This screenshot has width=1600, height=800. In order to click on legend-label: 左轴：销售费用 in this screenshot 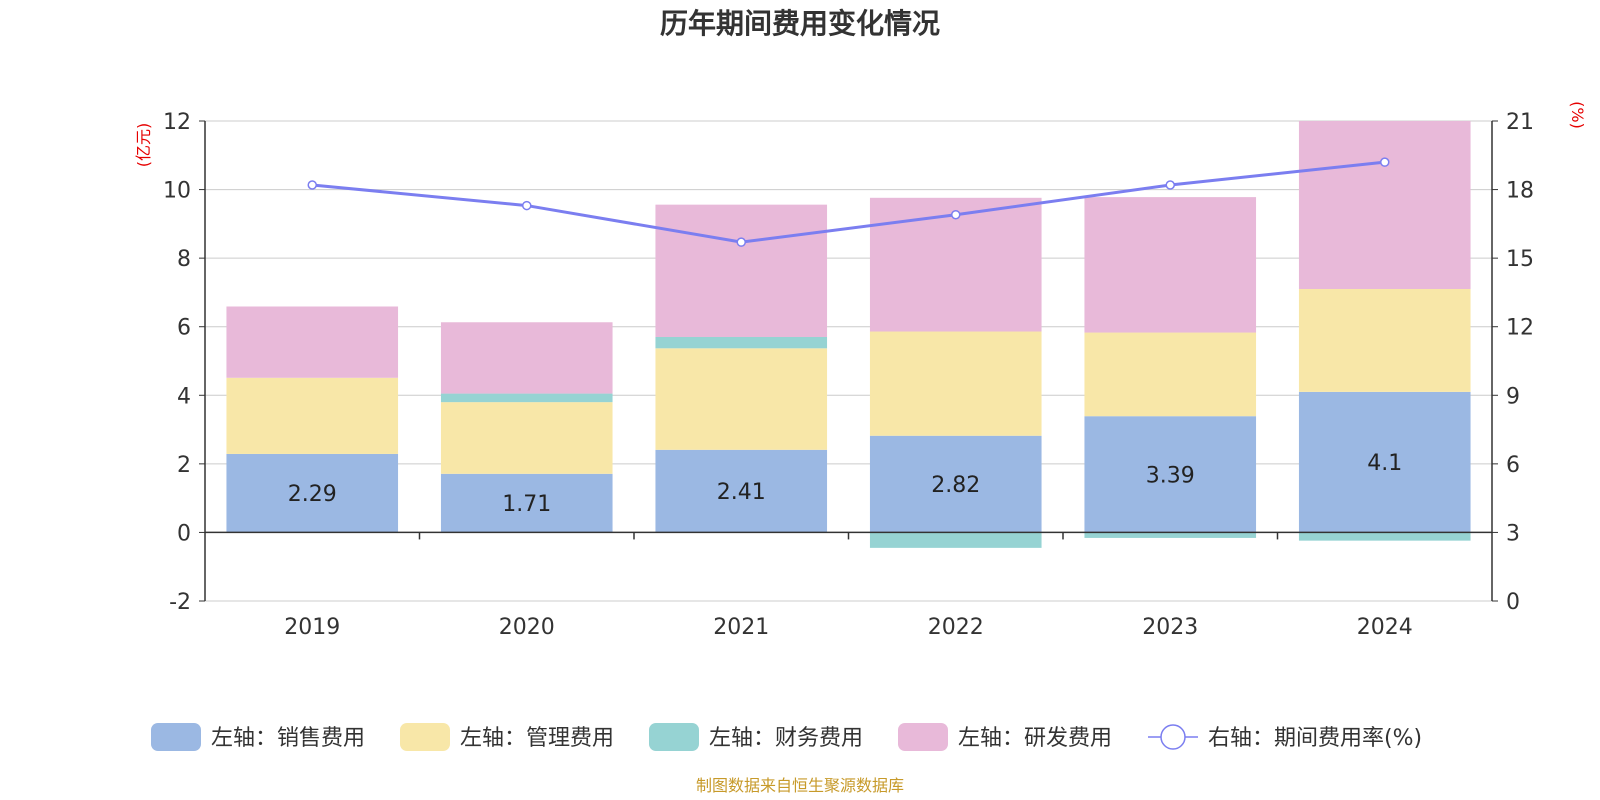, I will do `click(288, 738)`.